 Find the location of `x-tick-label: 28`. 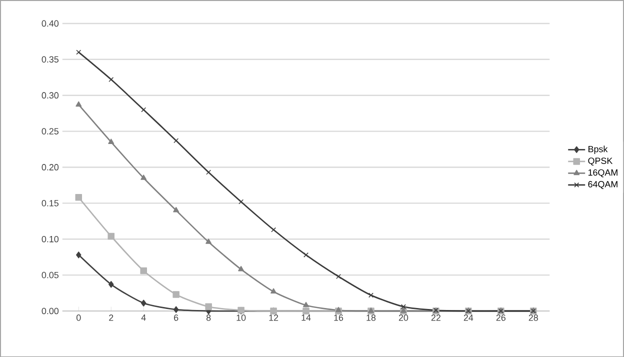

x-tick-label: 28 is located at coordinates (533, 317).